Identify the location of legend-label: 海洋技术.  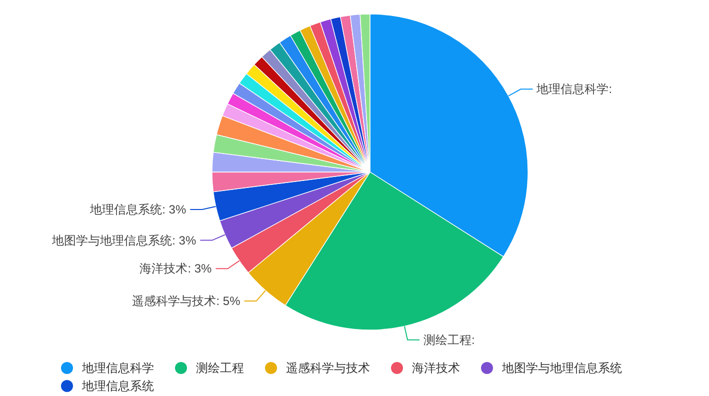
(436, 368).